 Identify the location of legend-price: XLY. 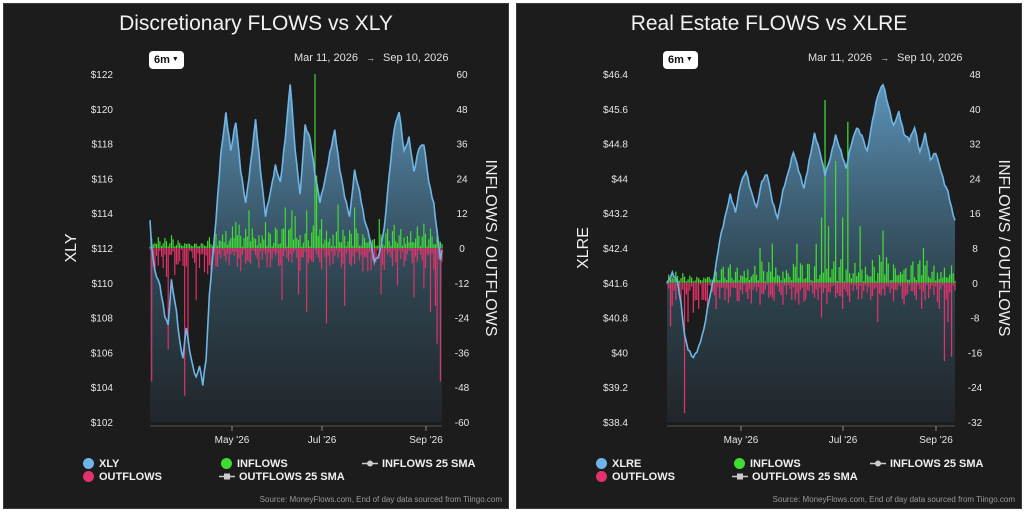
(101, 464).